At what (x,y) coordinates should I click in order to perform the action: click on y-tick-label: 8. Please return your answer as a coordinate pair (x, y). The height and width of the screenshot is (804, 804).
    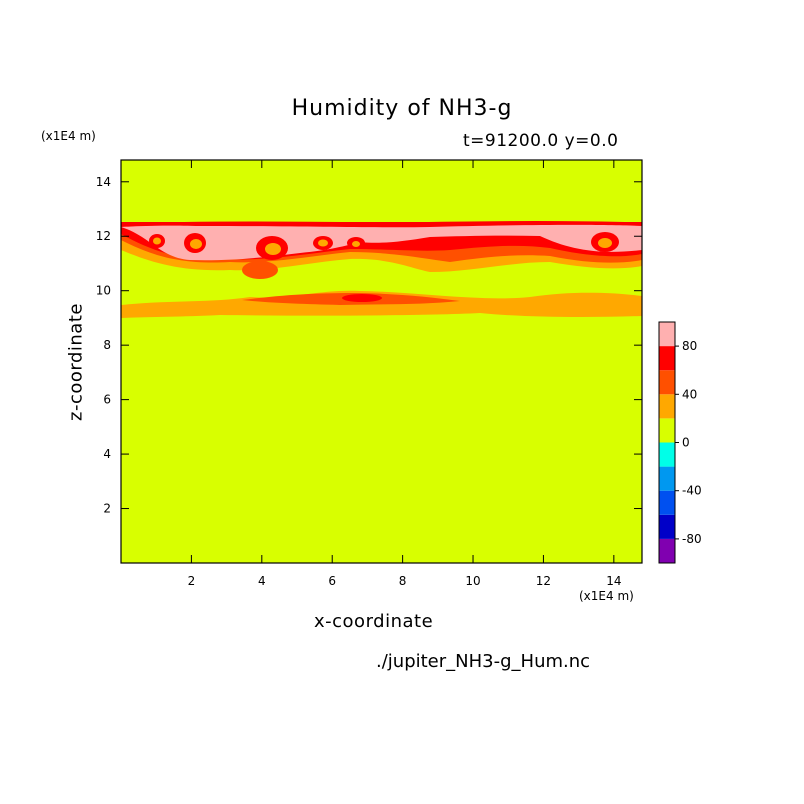
    Looking at the image, I should click on (107, 345).